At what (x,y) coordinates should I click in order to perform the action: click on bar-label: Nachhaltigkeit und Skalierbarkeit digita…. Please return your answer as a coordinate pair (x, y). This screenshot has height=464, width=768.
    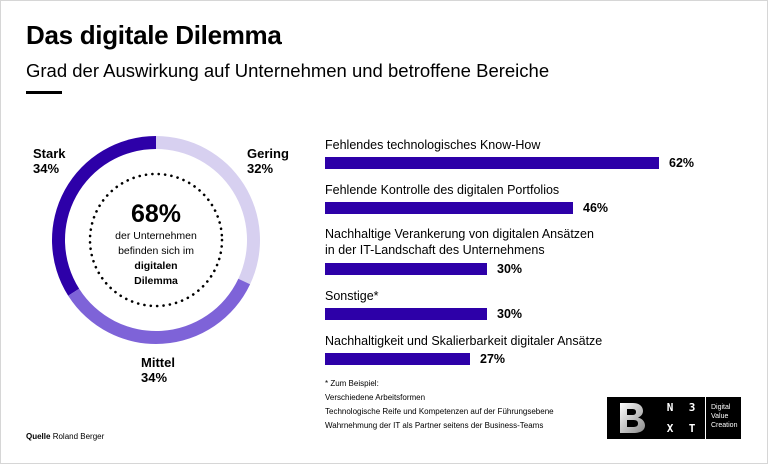
    Looking at the image, I should click on (464, 341).